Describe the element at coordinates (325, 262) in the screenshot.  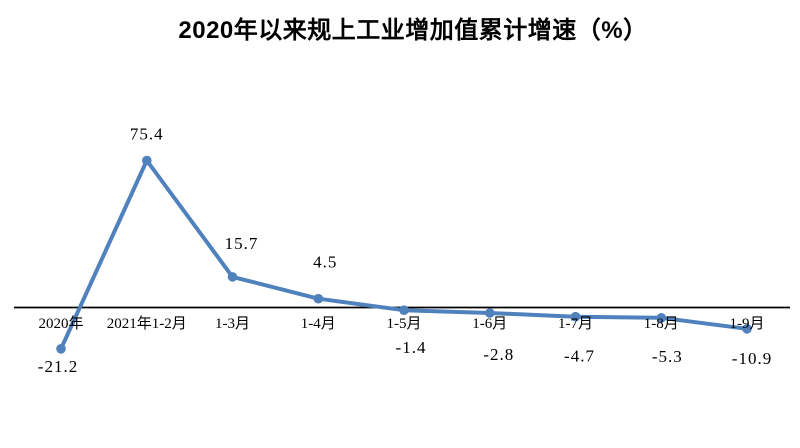
I see `data-label: 4.5` at that location.